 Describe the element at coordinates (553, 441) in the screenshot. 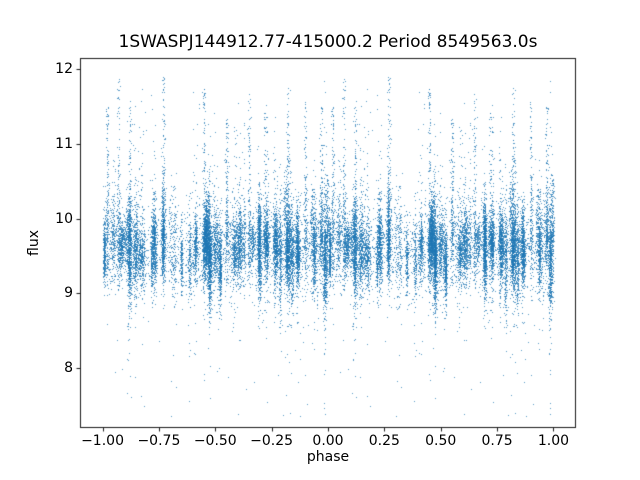

I see `x-tick-label: 1.00` at that location.